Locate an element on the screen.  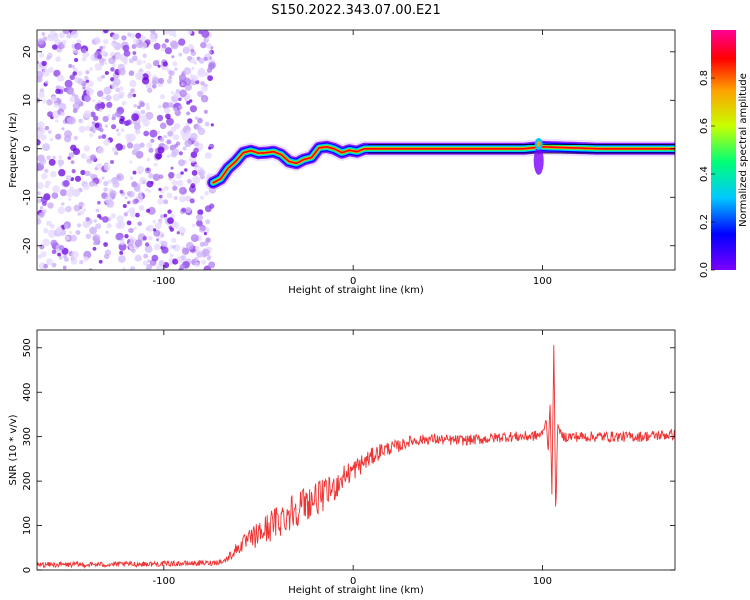
y-tick-label: 300 is located at coordinates (27, 436).